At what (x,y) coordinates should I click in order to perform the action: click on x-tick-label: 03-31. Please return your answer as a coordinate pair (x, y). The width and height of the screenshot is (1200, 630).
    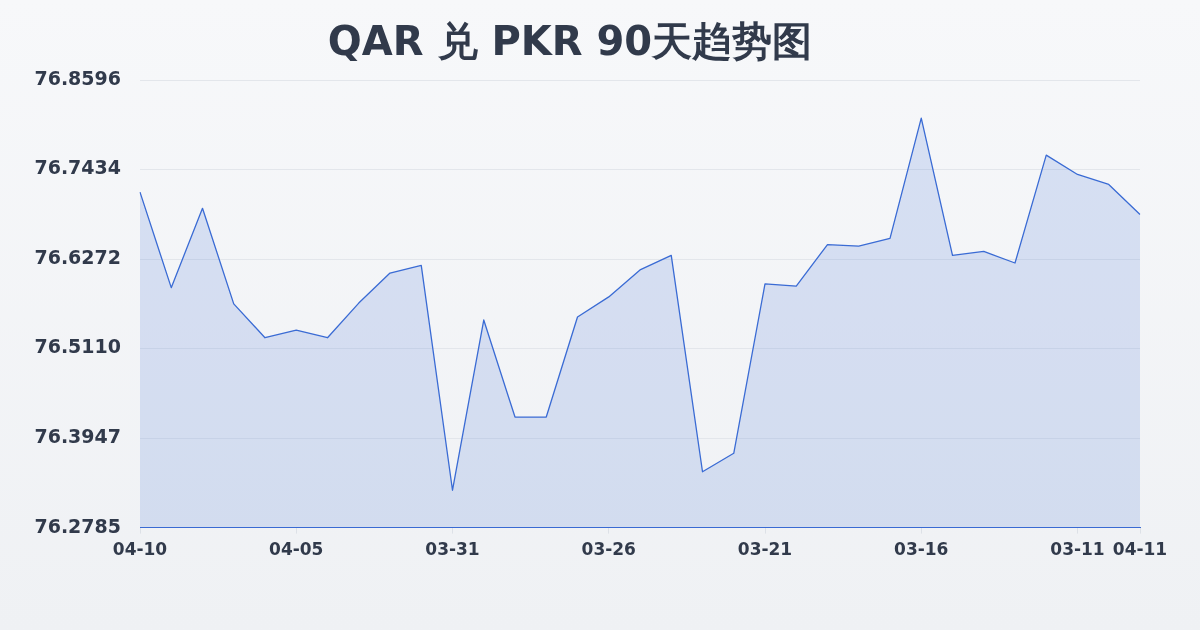
    Looking at the image, I should click on (452, 549).